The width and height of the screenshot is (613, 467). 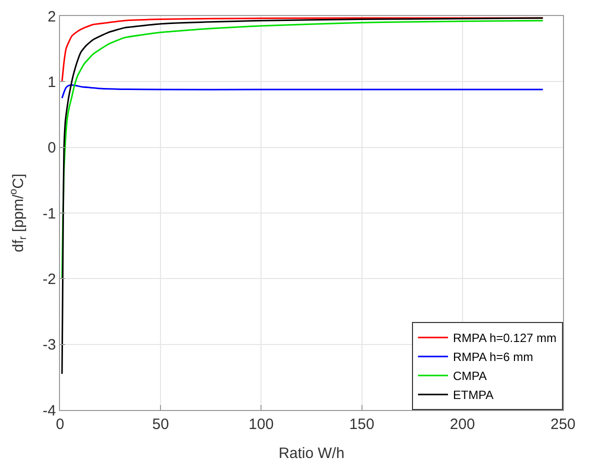 I want to click on y-tick-label: -1, so click(x=49, y=213).